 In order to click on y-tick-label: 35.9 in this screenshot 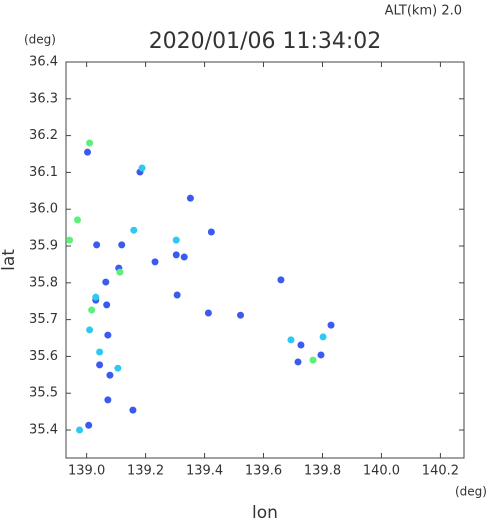, I will do `click(43, 246)`.